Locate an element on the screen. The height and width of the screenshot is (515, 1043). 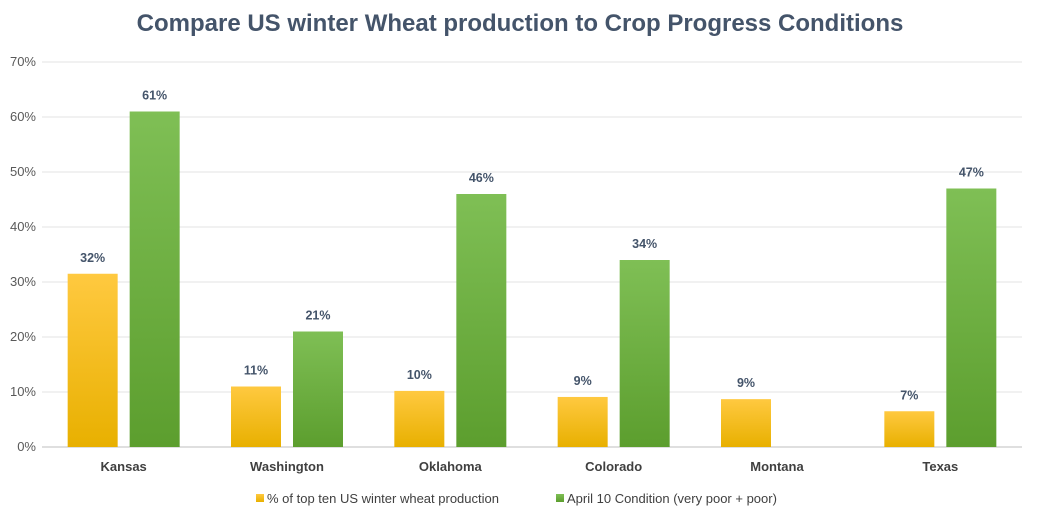
data-label: 47% is located at coordinates (971, 173).